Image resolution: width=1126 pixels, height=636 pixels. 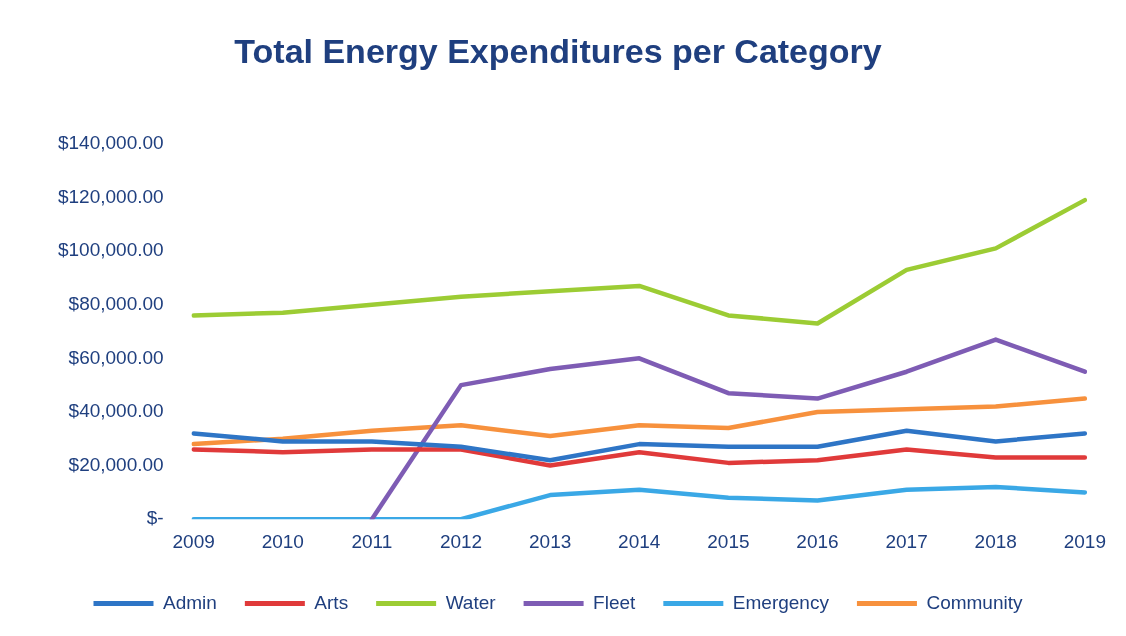 What do you see at coordinates (471, 602) in the screenshot?
I see `legend-label: Water` at bounding box center [471, 602].